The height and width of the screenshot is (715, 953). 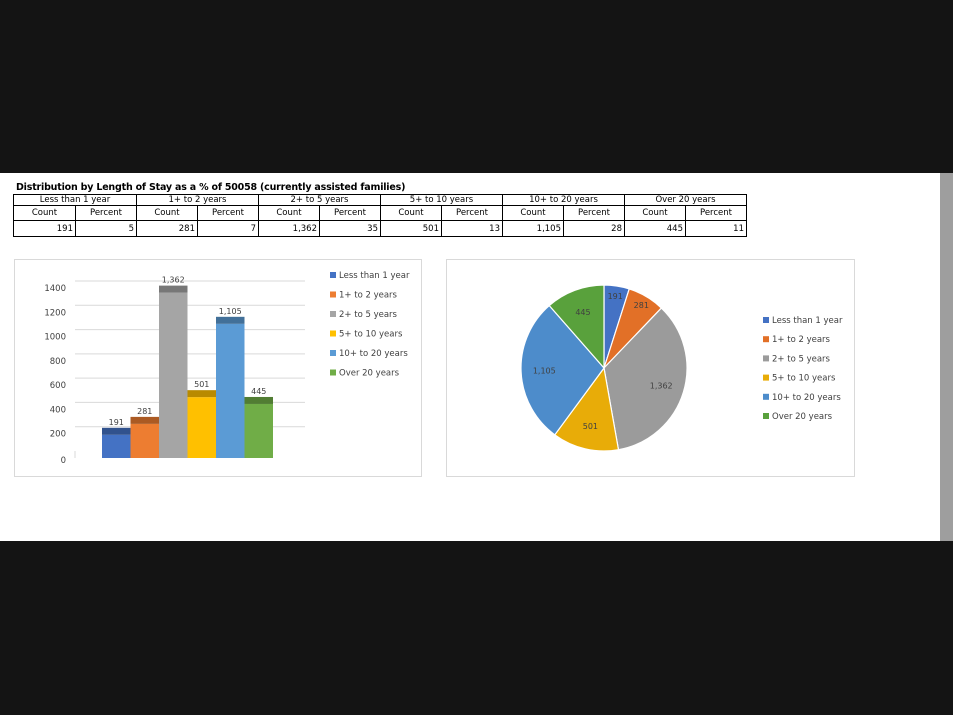 What do you see at coordinates (594, 213) in the screenshot?
I see `percent-header-4: Percent` at bounding box center [594, 213].